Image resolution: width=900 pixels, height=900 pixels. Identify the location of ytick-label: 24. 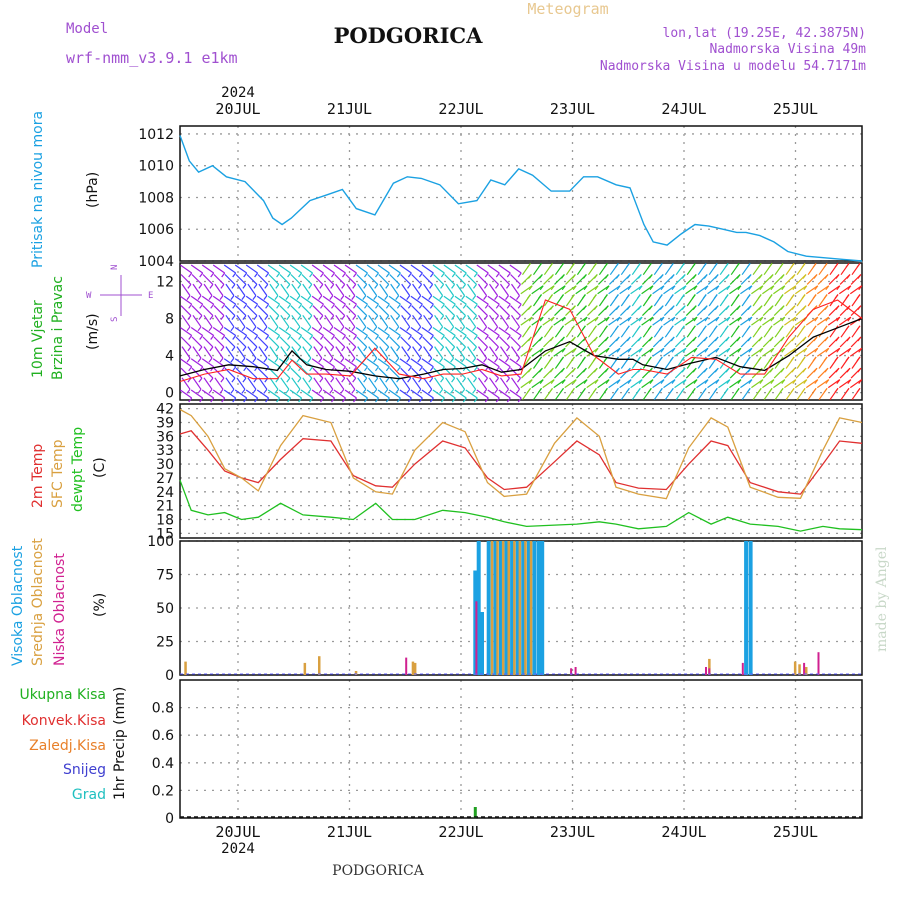
(165, 493).